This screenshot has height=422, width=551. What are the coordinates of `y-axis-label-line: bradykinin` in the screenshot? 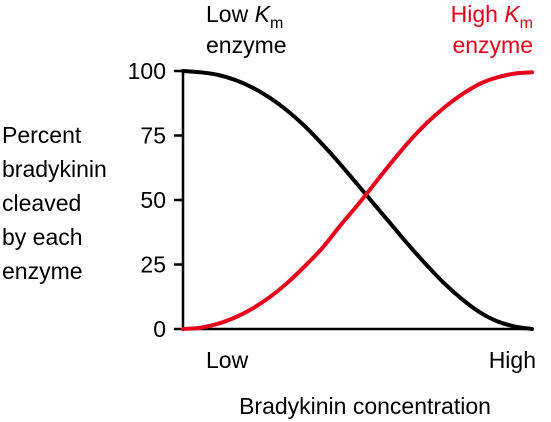 It's located at (54, 169).